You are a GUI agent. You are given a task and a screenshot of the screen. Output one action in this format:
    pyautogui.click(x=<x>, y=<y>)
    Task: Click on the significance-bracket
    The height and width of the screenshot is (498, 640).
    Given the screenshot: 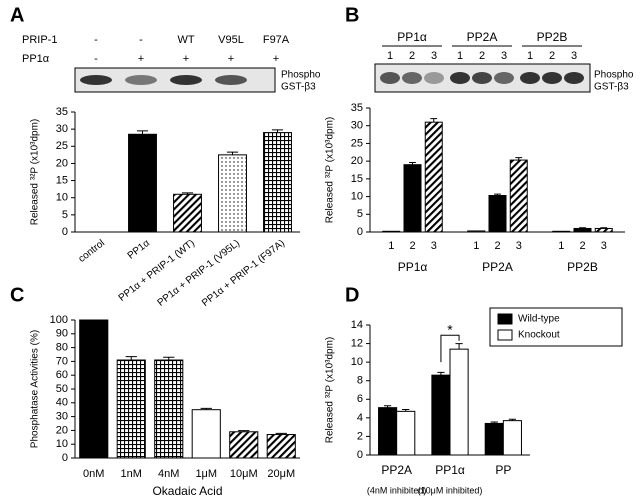 What is the action you would take?
    pyautogui.click(x=450, y=348)
    